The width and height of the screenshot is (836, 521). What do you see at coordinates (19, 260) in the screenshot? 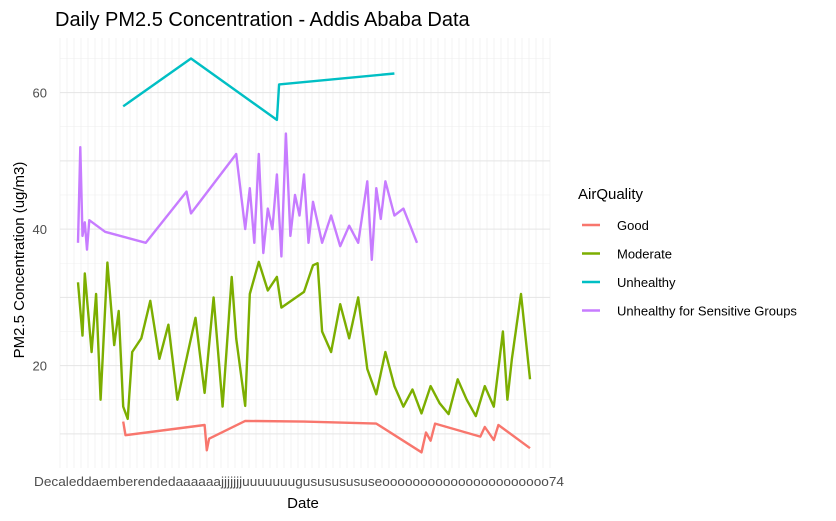
I see `y-axis-title: PM2.5 Concentration (ug/m3)` at bounding box center [19, 260].